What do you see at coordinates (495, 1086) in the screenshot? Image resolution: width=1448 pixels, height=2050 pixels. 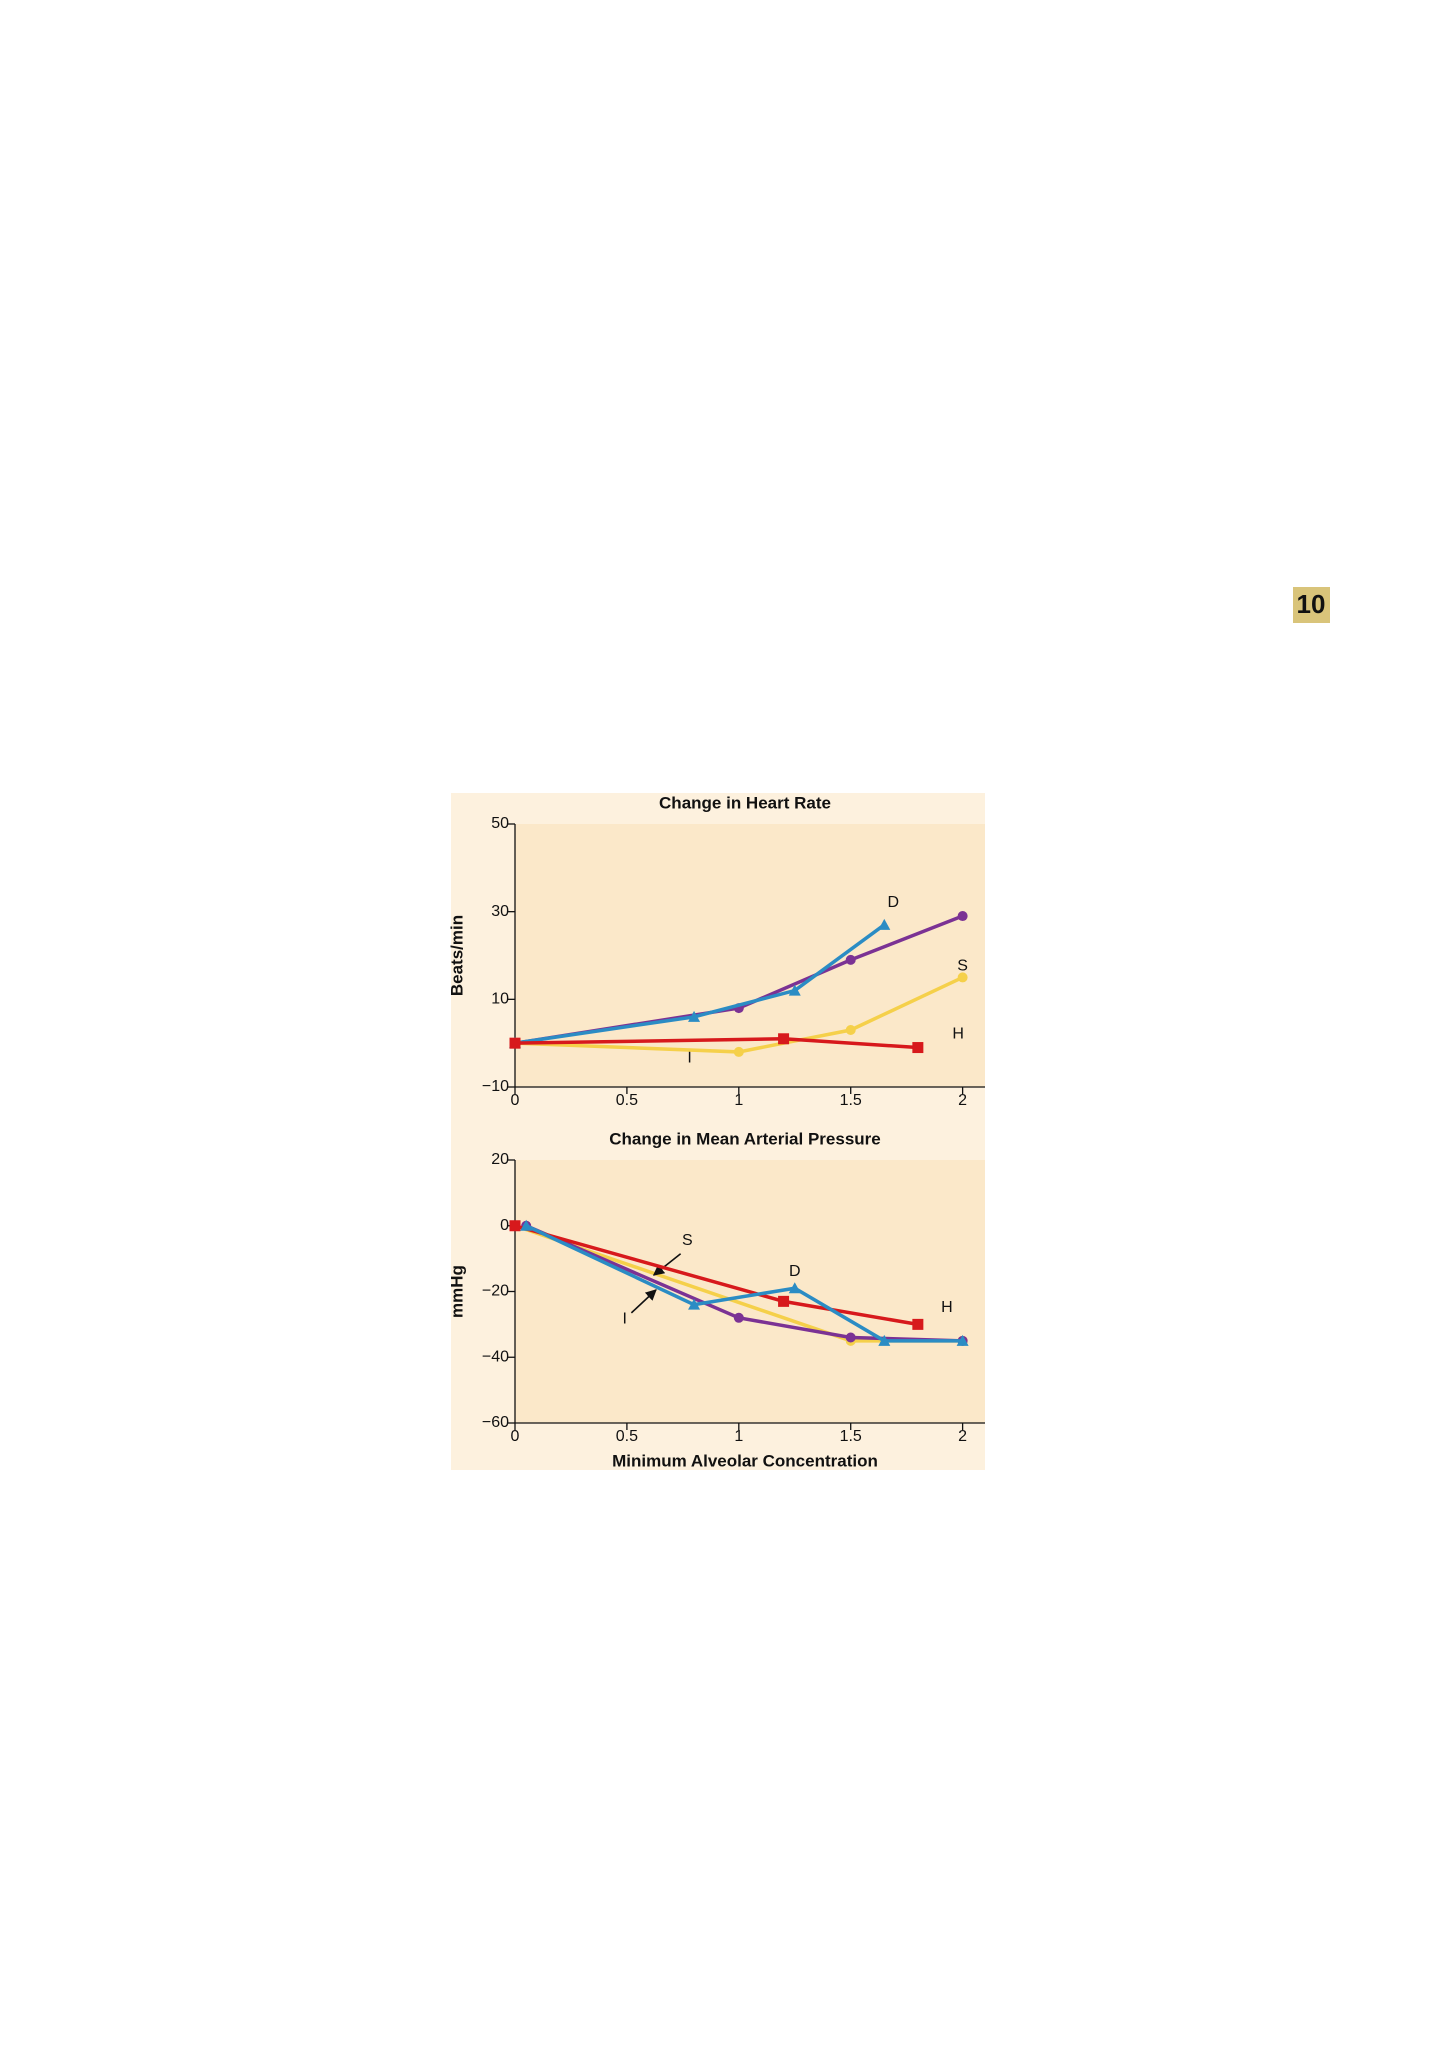 I see `y-tick-label: −10` at bounding box center [495, 1086].